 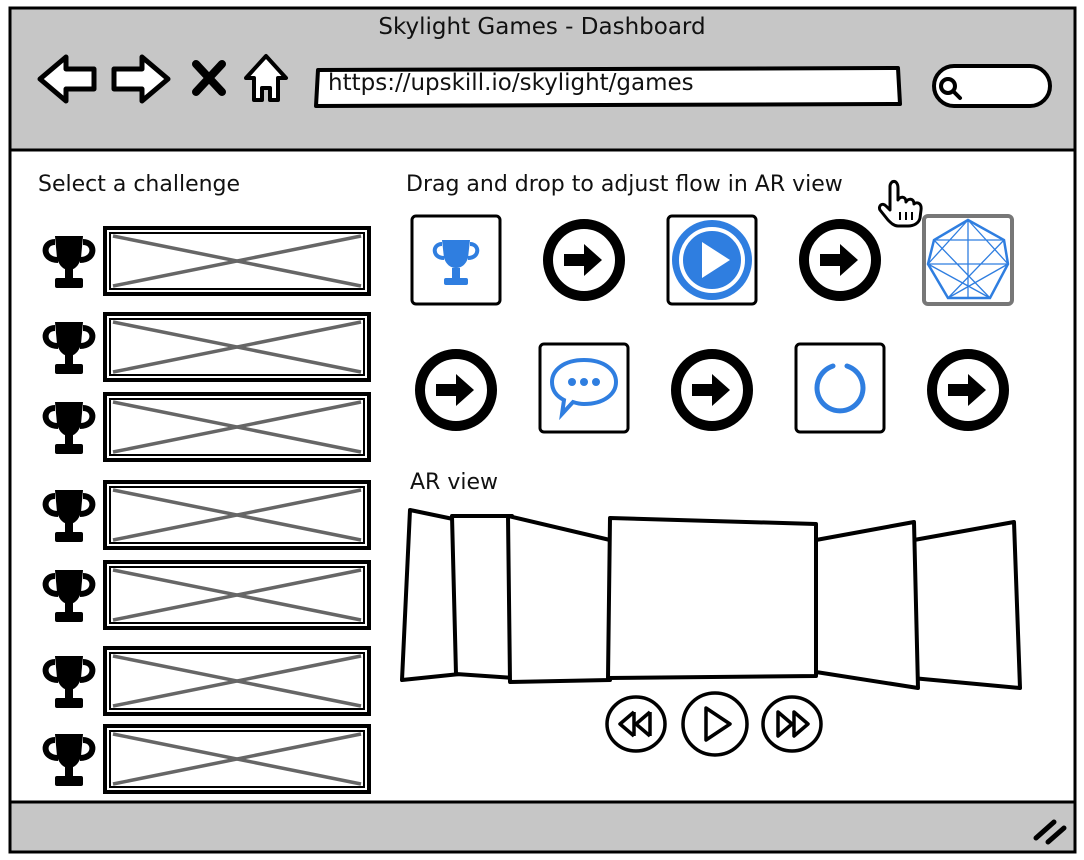 What do you see at coordinates (624, 184) in the screenshot?
I see `flow-heading: Drag and drop to adjust flow in AR view` at bounding box center [624, 184].